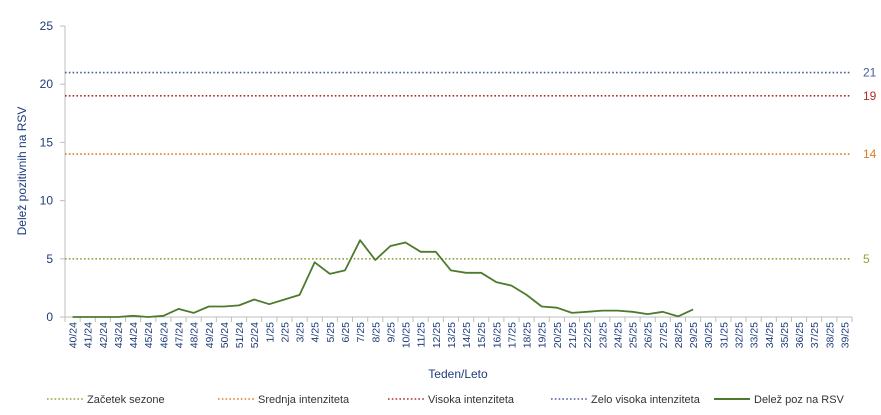 The height and width of the screenshot is (415, 881). I want to click on x-tick-label: 26/25, so click(649, 335).